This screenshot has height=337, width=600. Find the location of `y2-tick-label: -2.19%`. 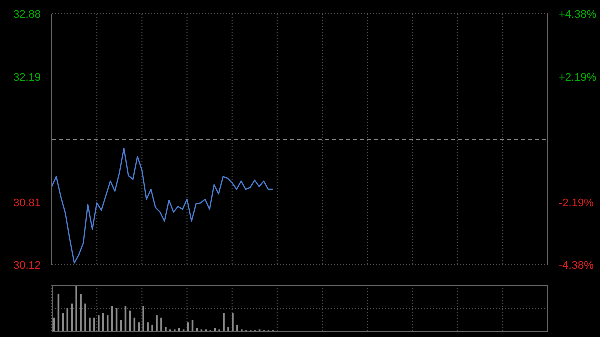

y2-tick-label: -2.19% is located at coordinates (576, 203).